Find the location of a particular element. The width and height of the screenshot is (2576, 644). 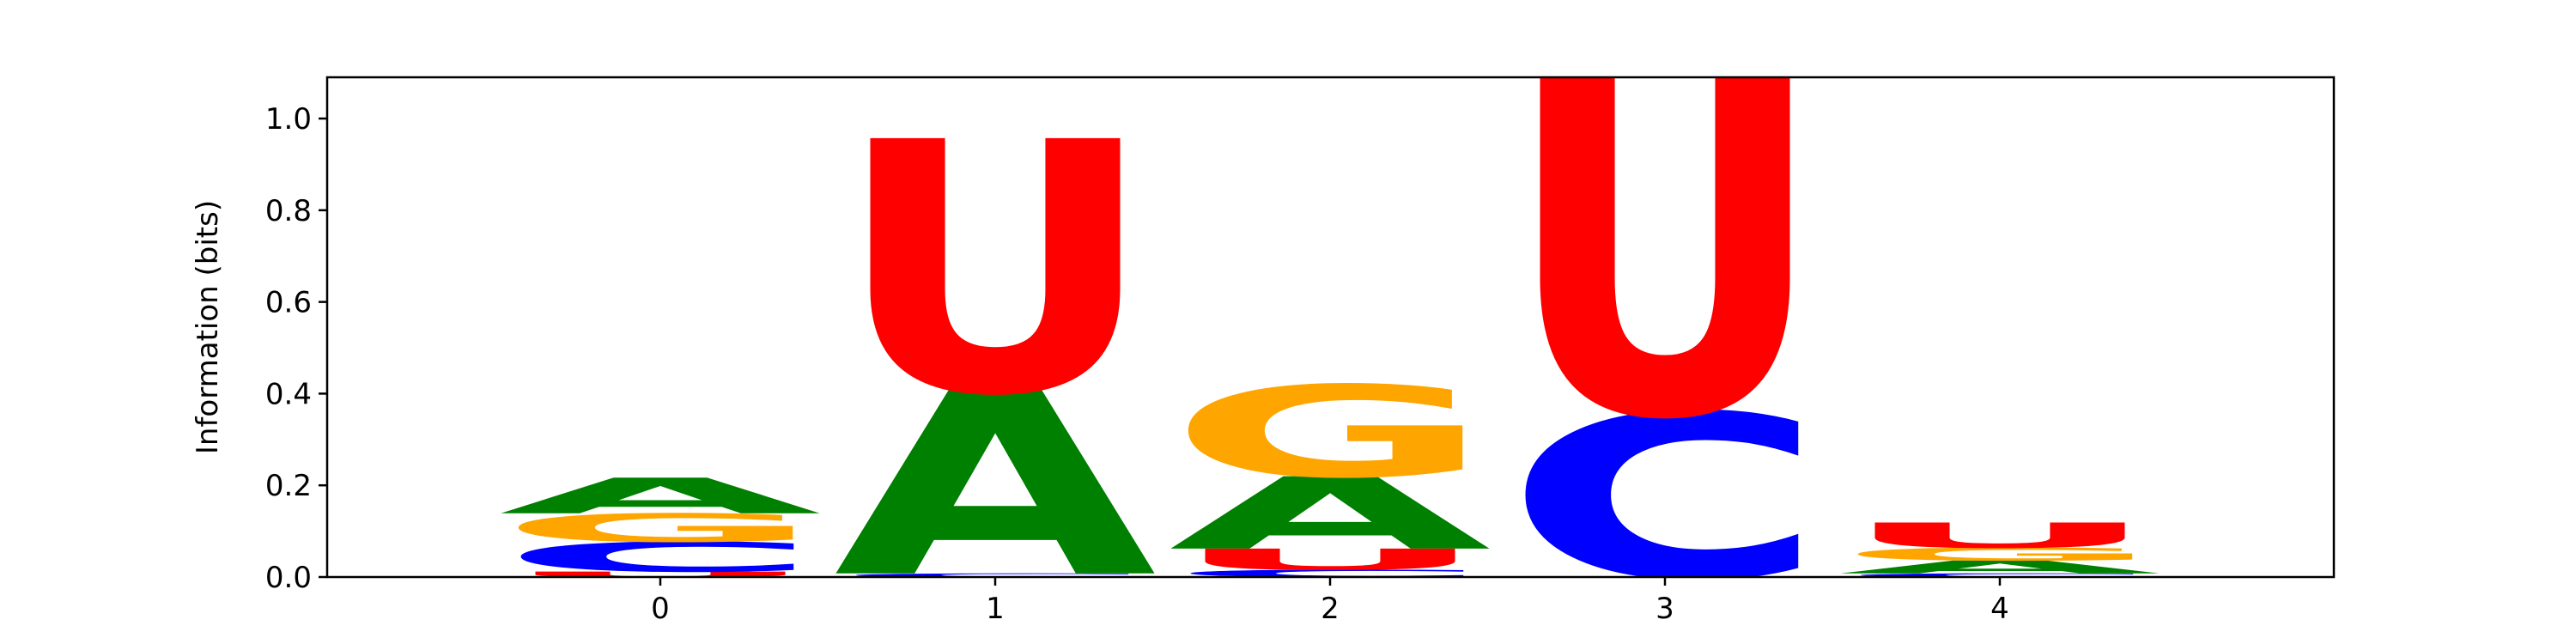

x-axis: 0 1 2 3 4 is located at coordinates (1330, 601).